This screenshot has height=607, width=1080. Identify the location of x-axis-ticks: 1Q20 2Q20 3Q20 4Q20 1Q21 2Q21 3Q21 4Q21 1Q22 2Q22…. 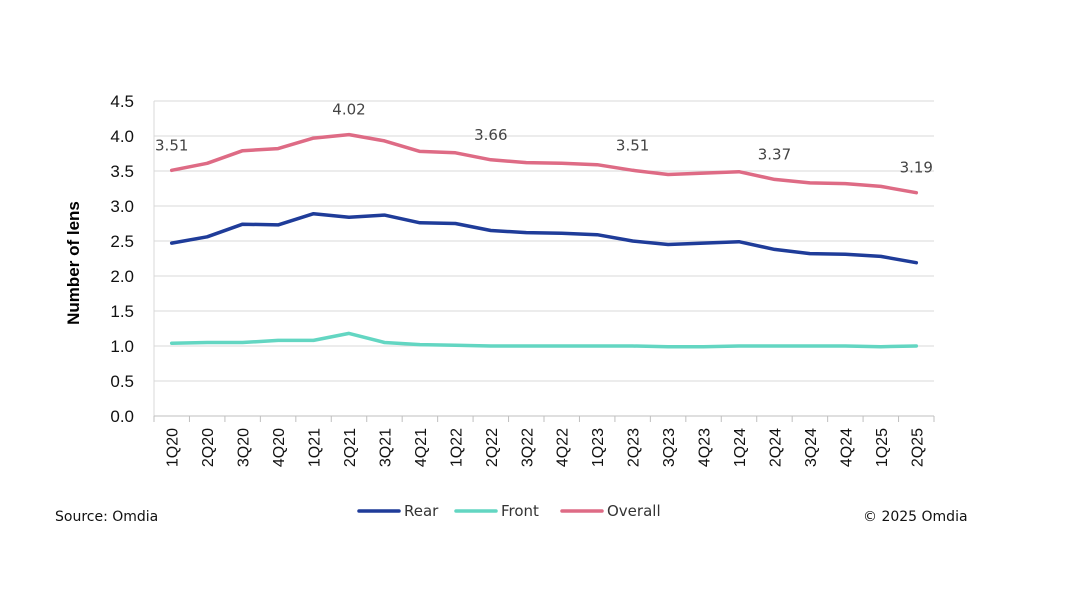
(544, 441).